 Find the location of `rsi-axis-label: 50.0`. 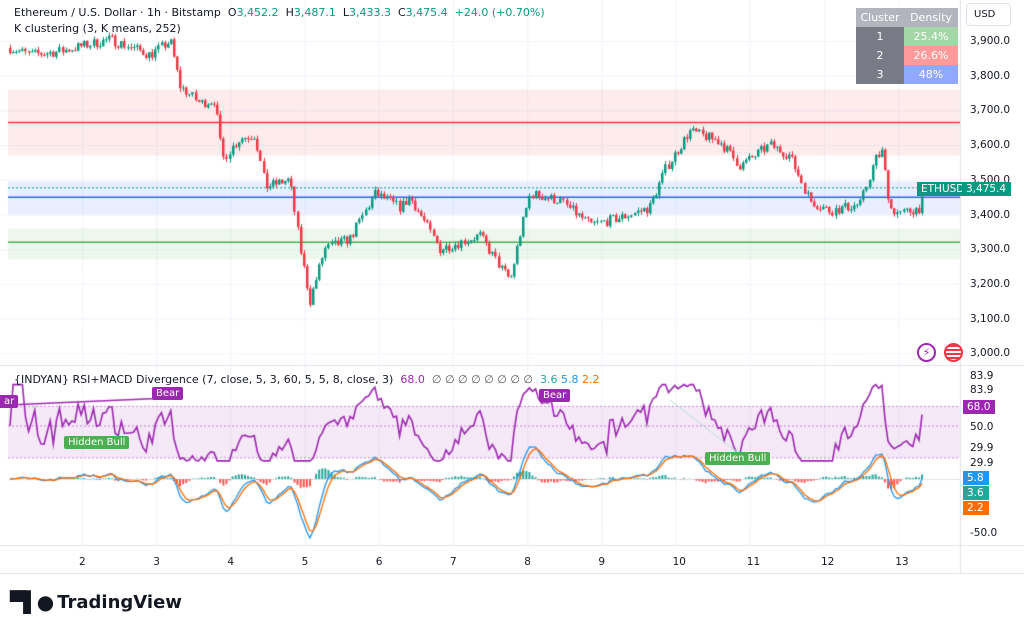

rsi-axis-label: 50.0 is located at coordinates (982, 427).